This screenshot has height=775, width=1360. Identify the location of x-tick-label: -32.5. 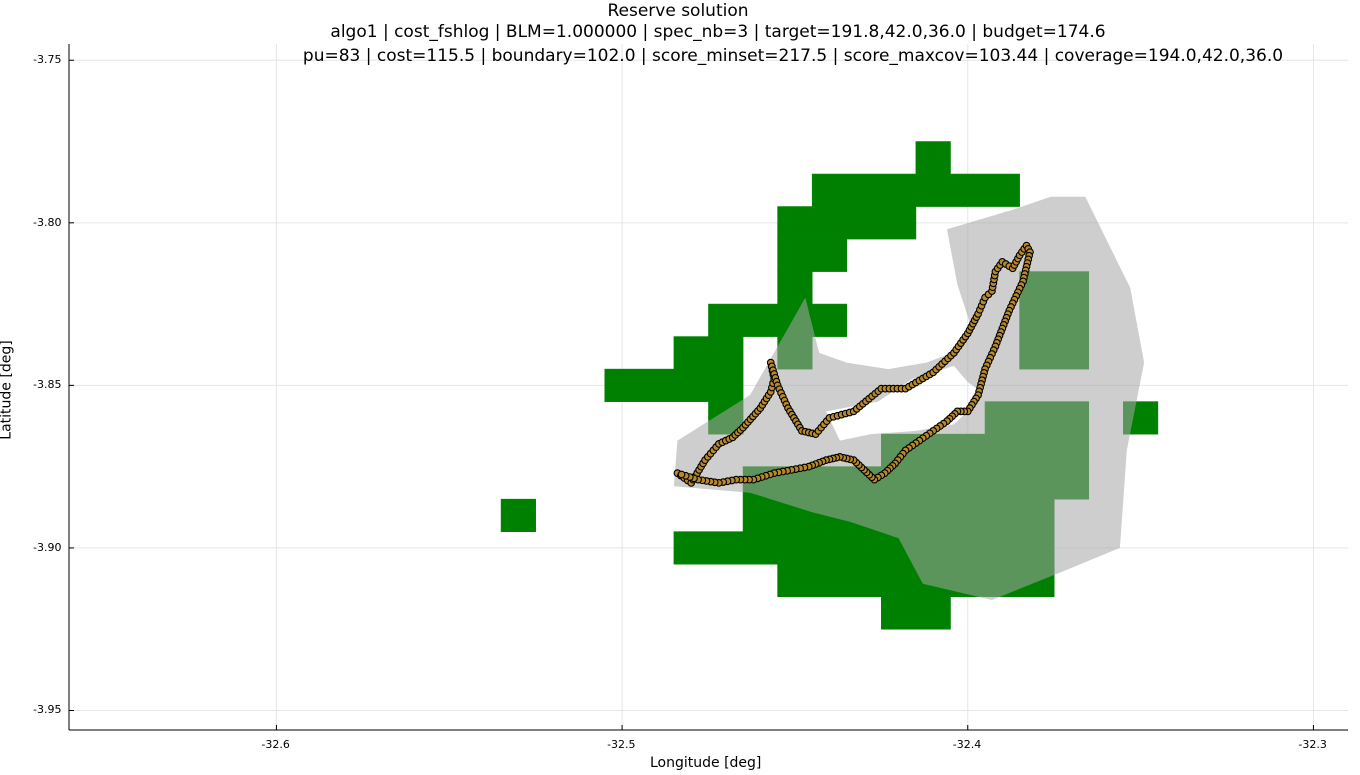
(621, 744).